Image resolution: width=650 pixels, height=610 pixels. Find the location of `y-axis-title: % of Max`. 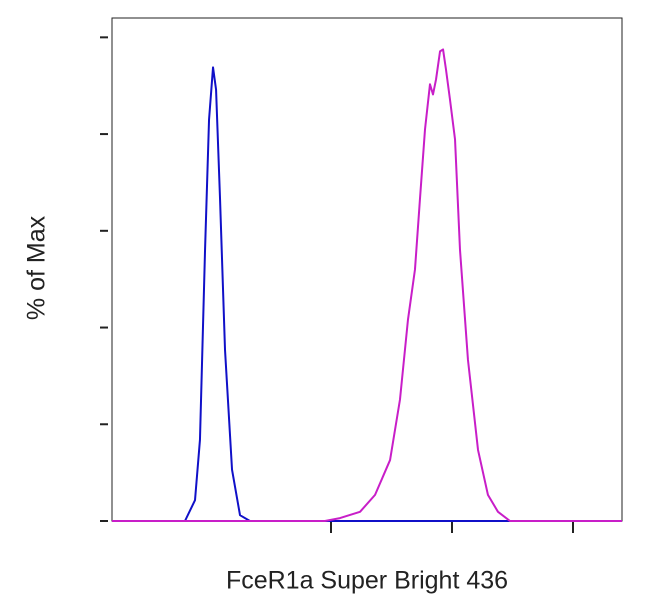

y-axis-title: % of Max is located at coordinates (37, 267).